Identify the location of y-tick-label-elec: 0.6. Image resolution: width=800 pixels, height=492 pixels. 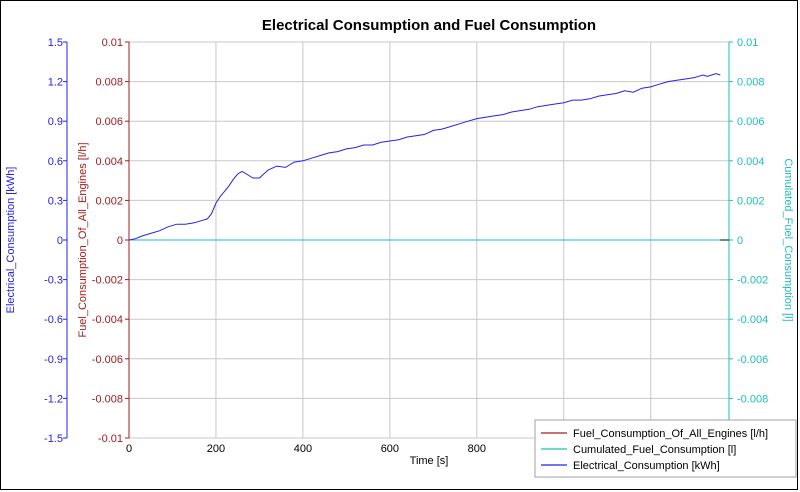
(55, 162).